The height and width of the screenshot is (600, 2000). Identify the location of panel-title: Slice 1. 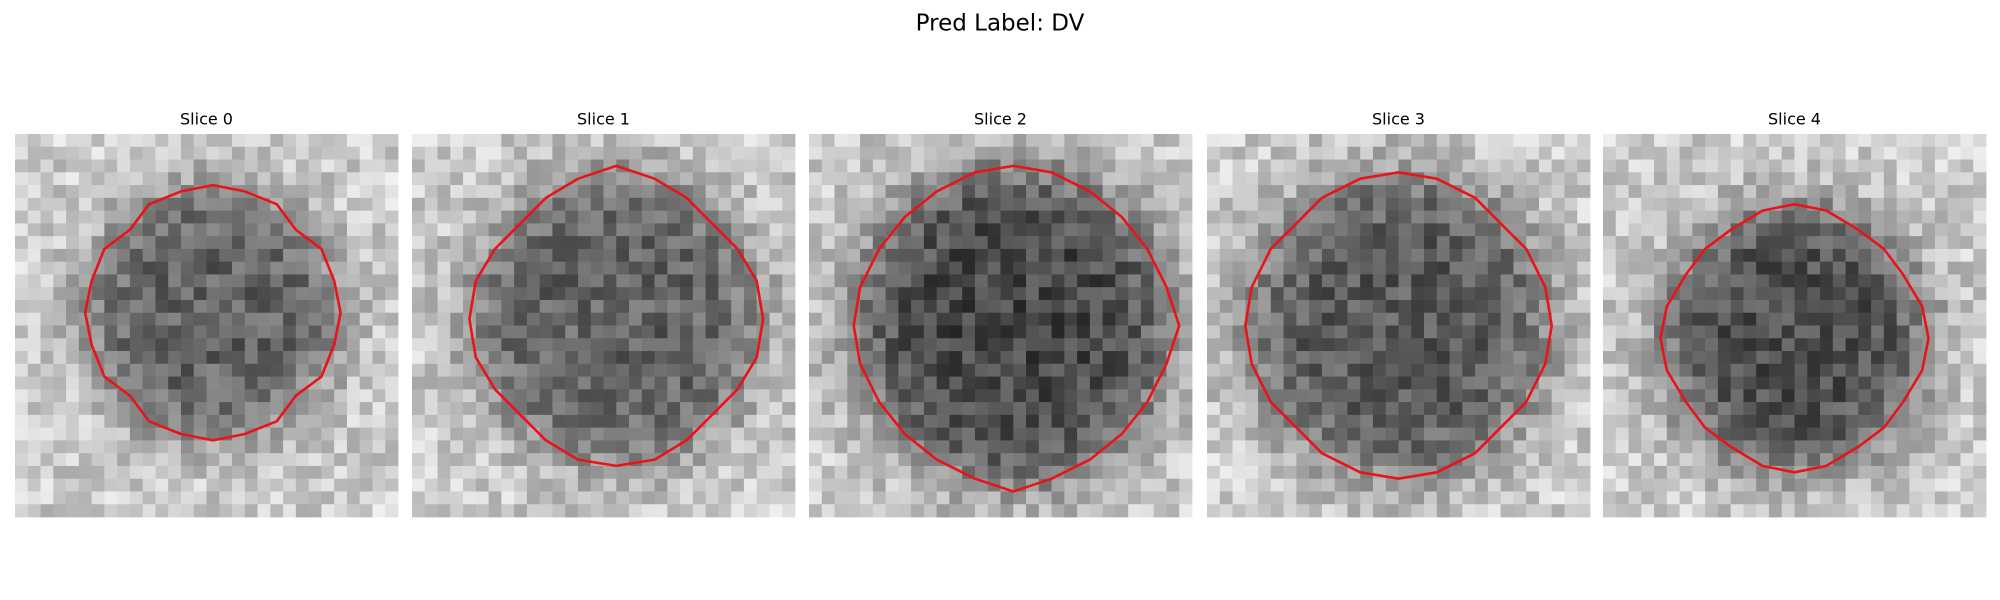
(603, 119).